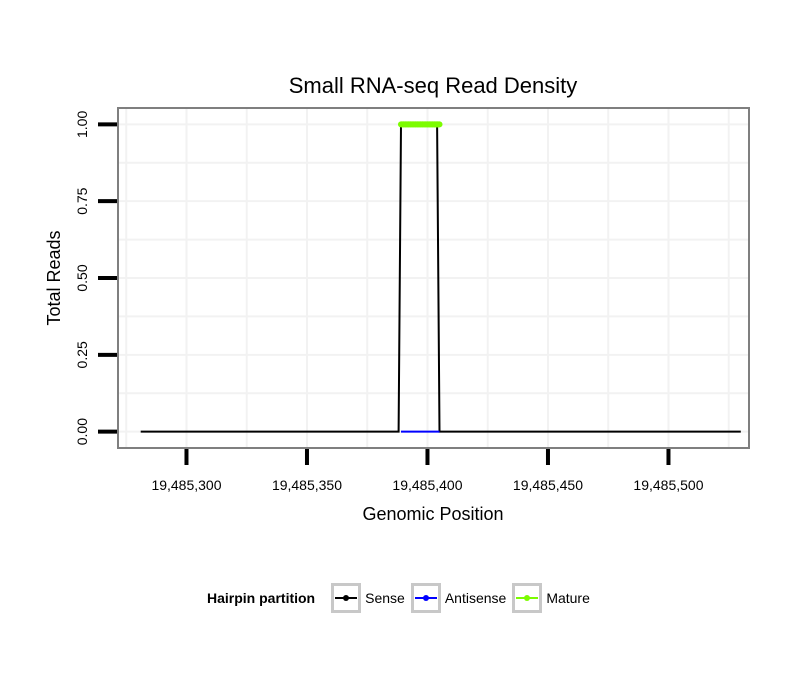 The width and height of the screenshot is (810, 690). I want to click on x-axis-label: Genomic Position, so click(432, 514).